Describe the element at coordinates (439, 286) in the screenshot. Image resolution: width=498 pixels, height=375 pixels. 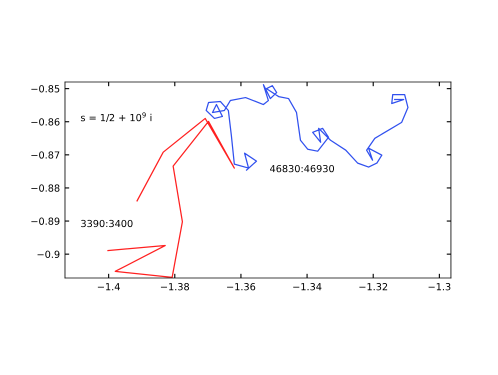
I see `x-tick-label: −1.3` at that location.